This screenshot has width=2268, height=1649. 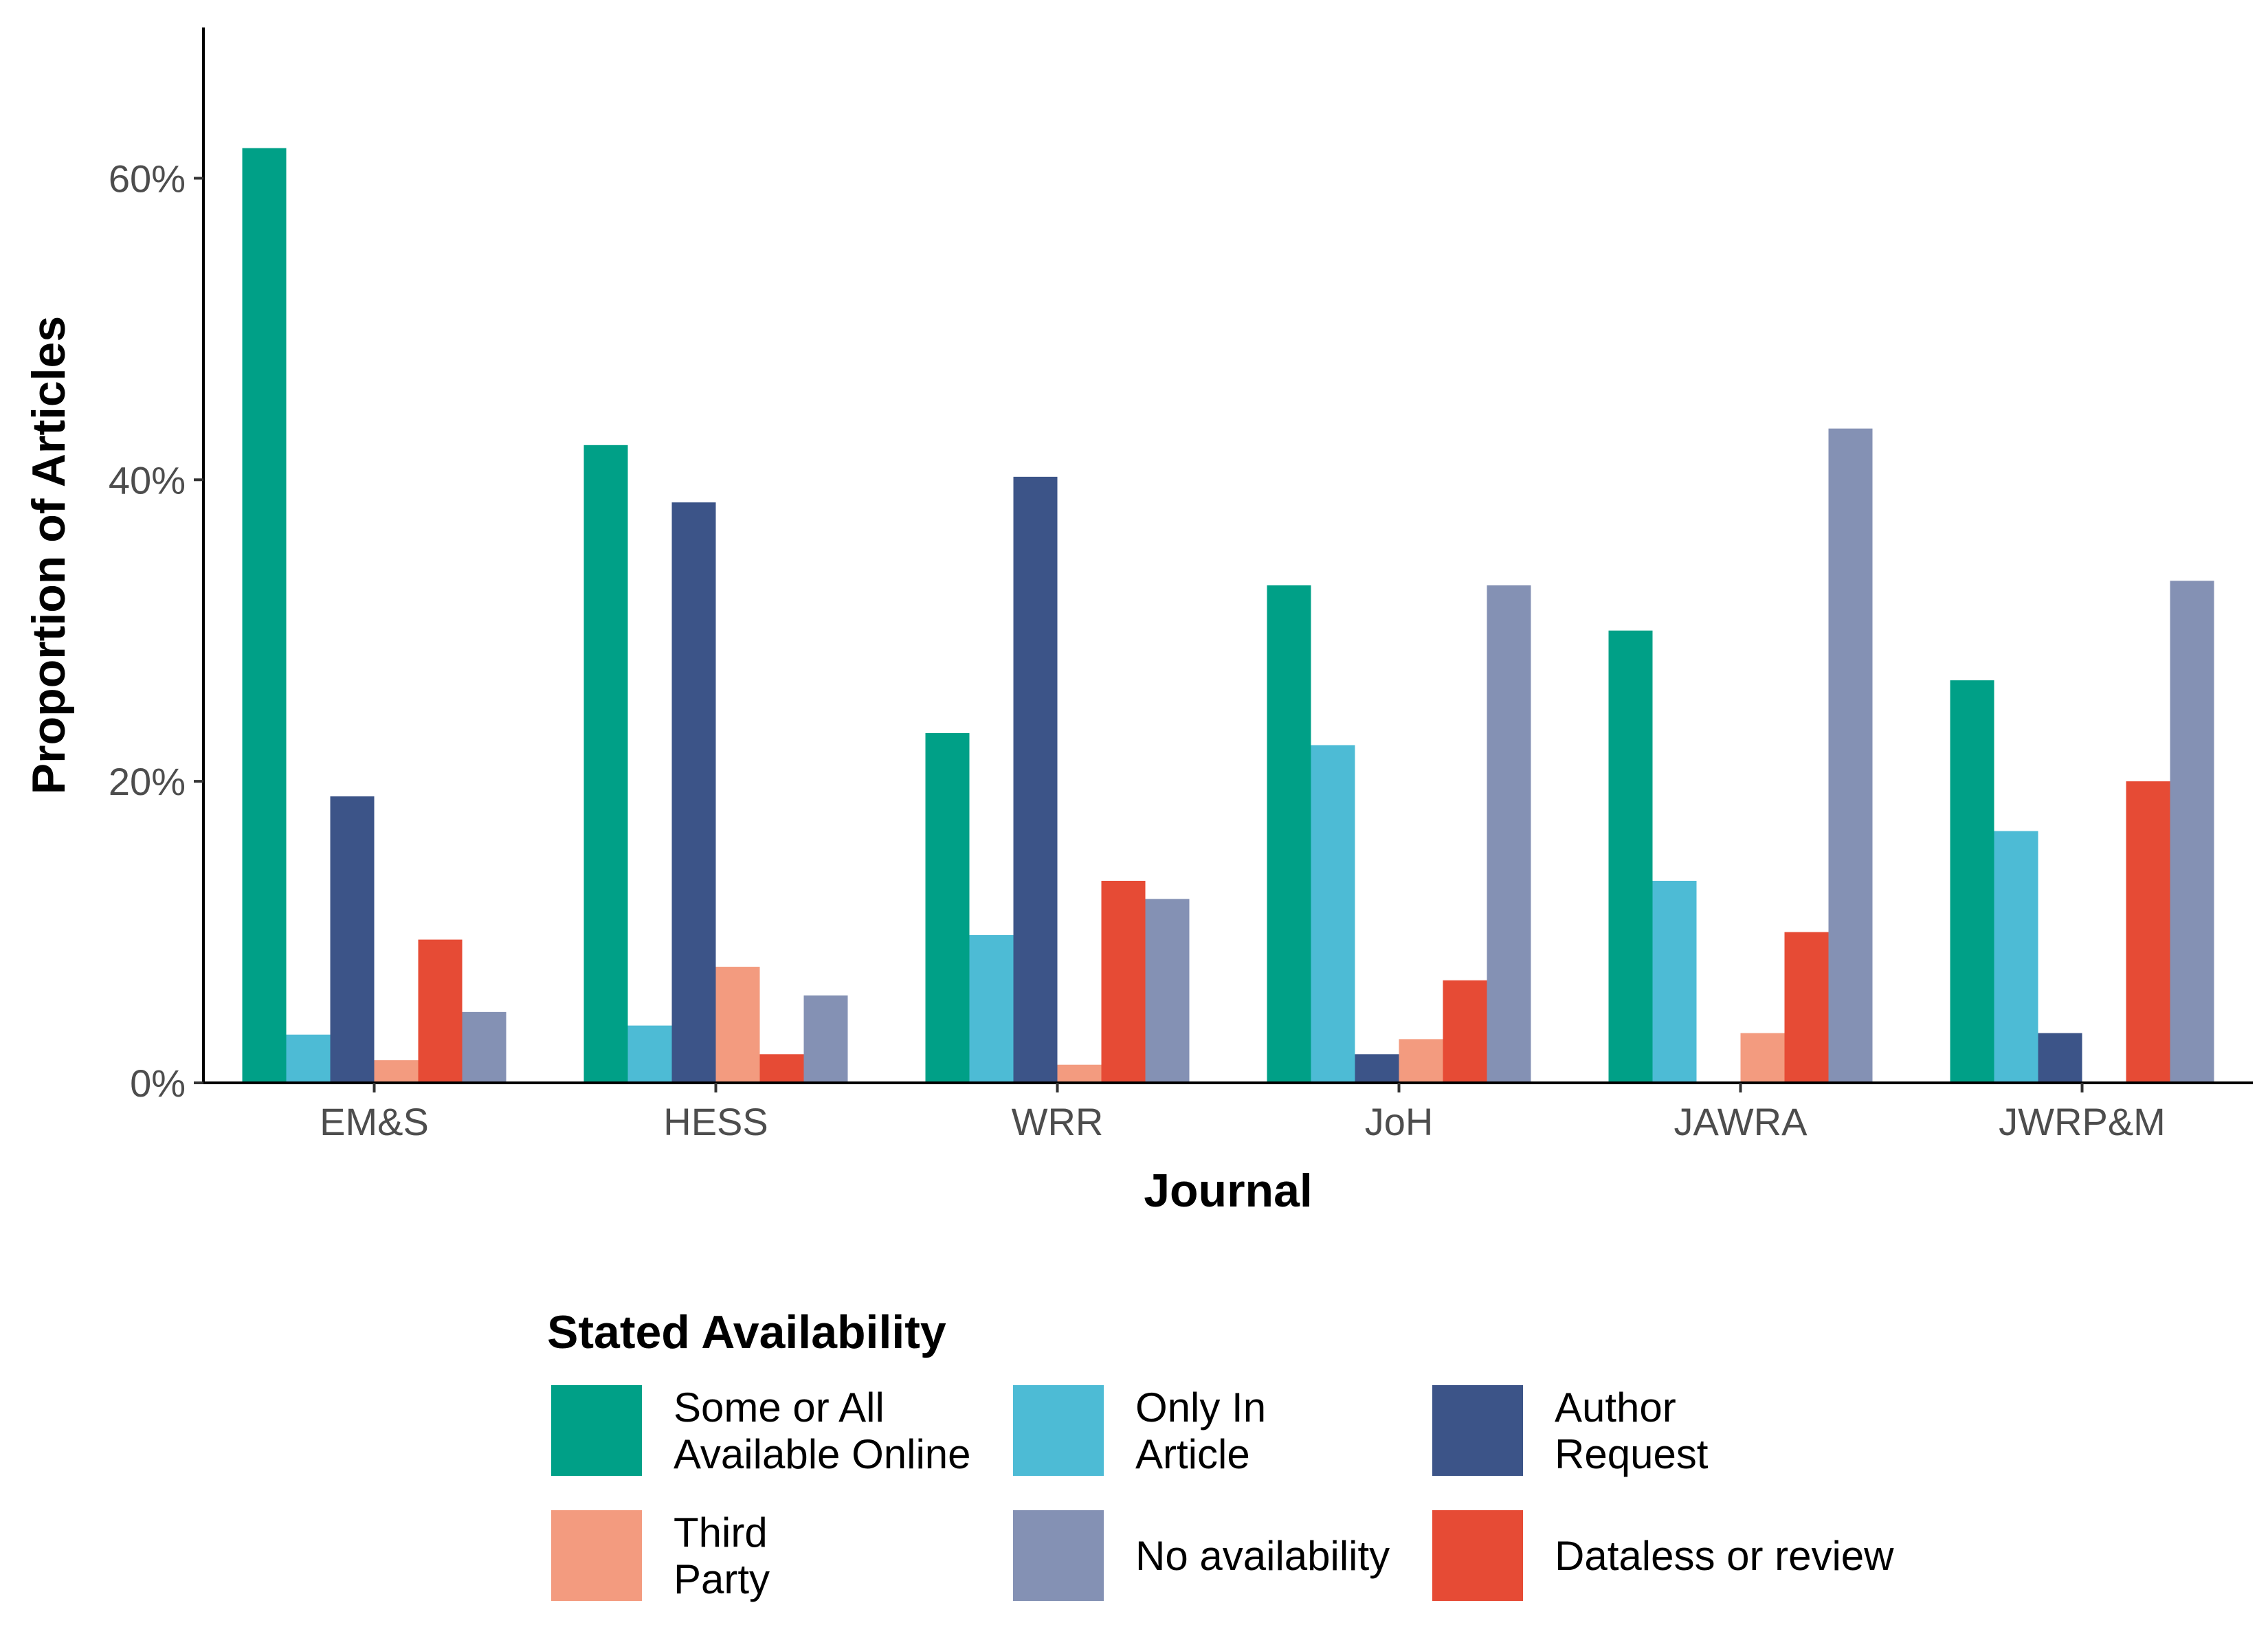 I want to click on bar-dataless-or-review-wrr, so click(x=1123, y=981).